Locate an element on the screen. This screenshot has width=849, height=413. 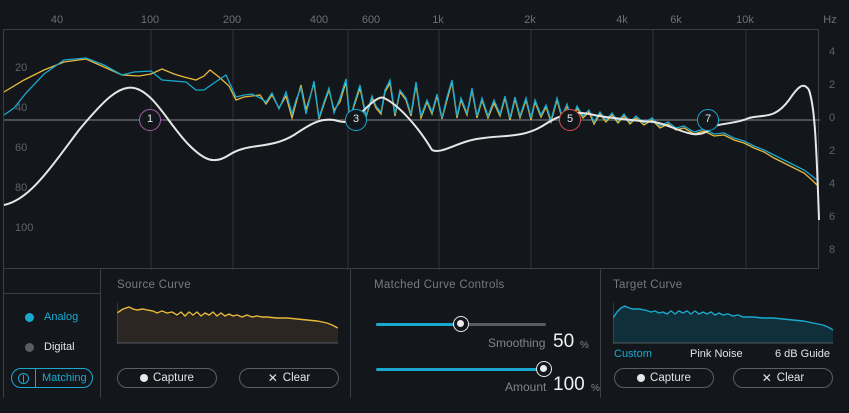
db-right-neg2: 2 is located at coordinates (832, 151).